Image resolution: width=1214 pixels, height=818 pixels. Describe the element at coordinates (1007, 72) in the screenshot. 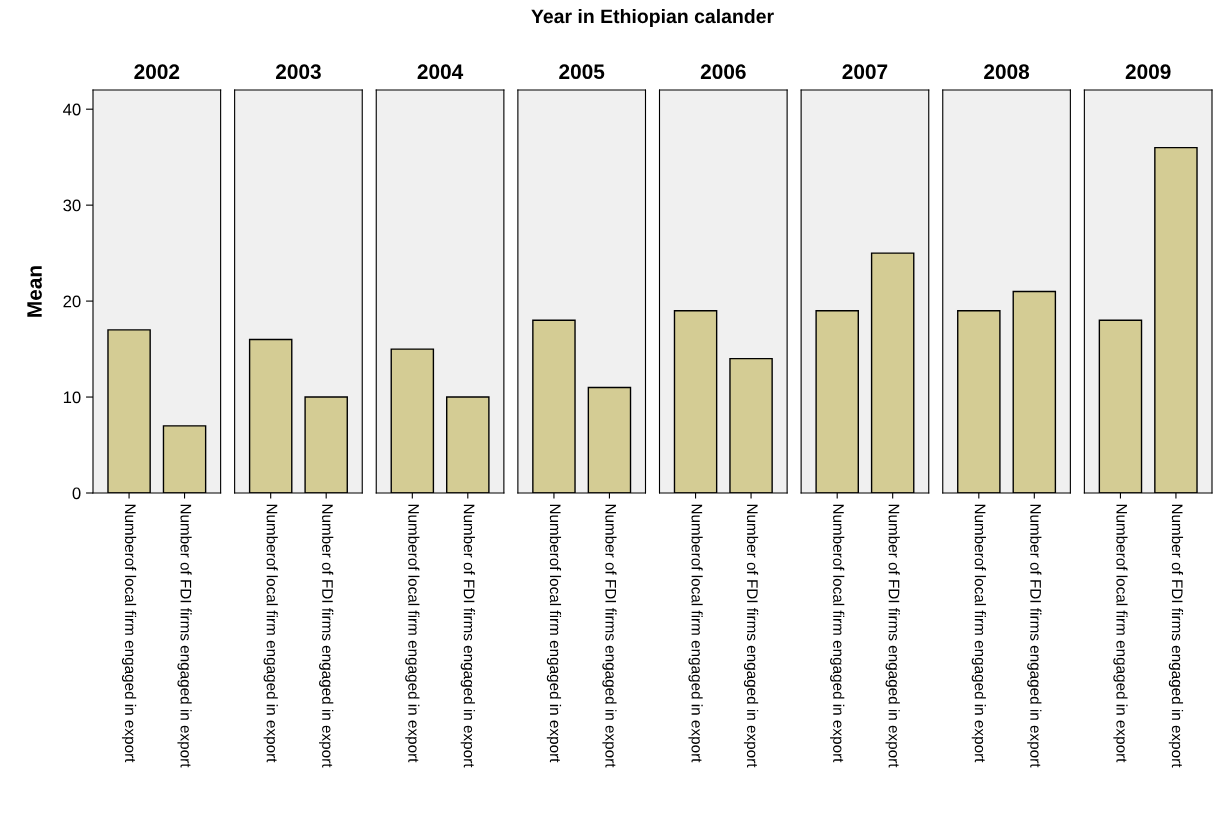

I see `chart-title: 2008` at that location.